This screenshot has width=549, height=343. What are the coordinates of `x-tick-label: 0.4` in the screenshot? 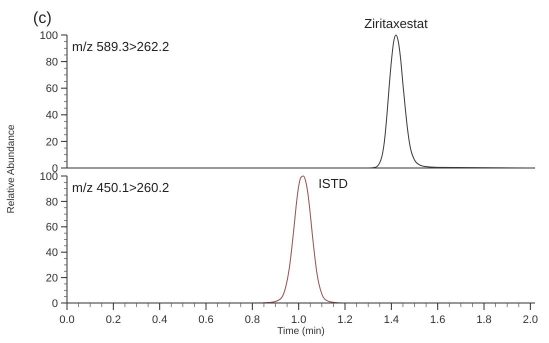 It's located at (160, 320).